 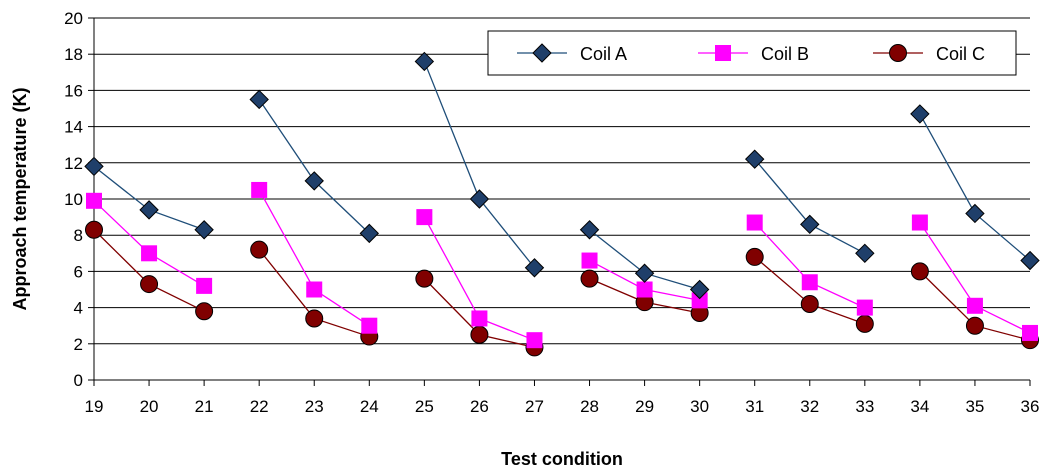 What do you see at coordinates (73, 54) in the screenshot?
I see `y-tick-label: 18` at bounding box center [73, 54].